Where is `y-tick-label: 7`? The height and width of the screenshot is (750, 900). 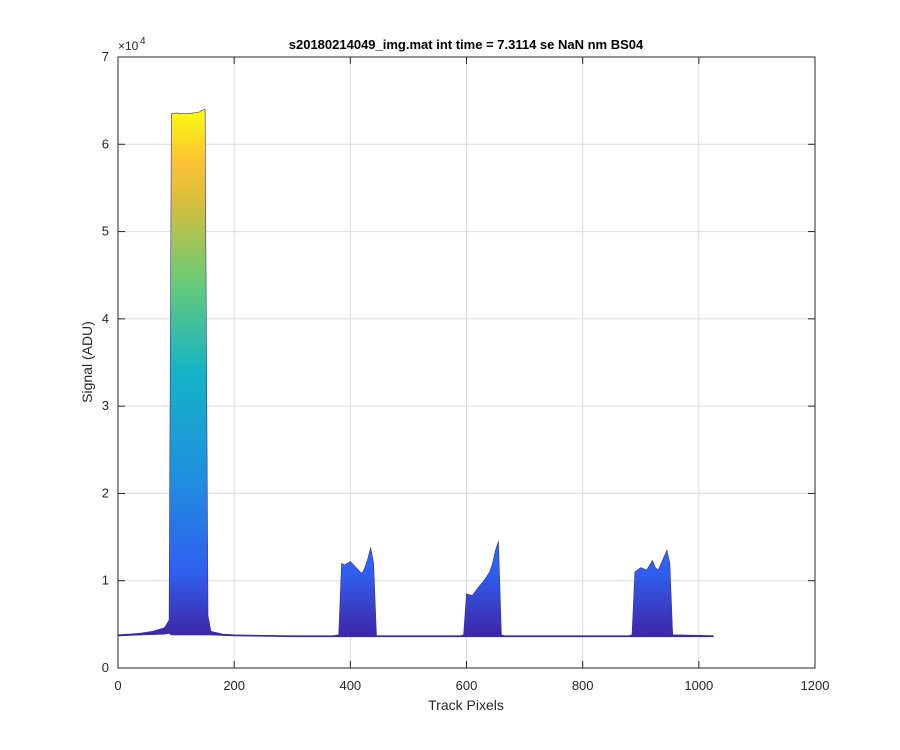
y-tick-label: 7 is located at coordinates (105, 56).